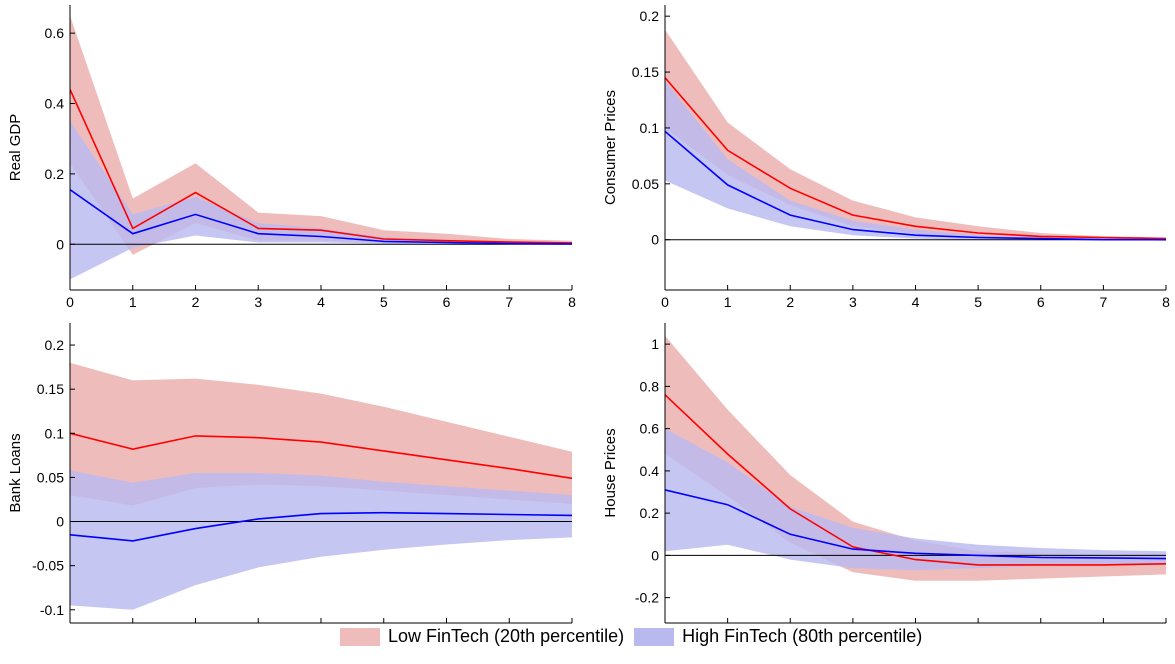  What do you see at coordinates (196, 302) in the screenshot?
I see `real-gdp-x-tick-label: 2` at bounding box center [196, 302].